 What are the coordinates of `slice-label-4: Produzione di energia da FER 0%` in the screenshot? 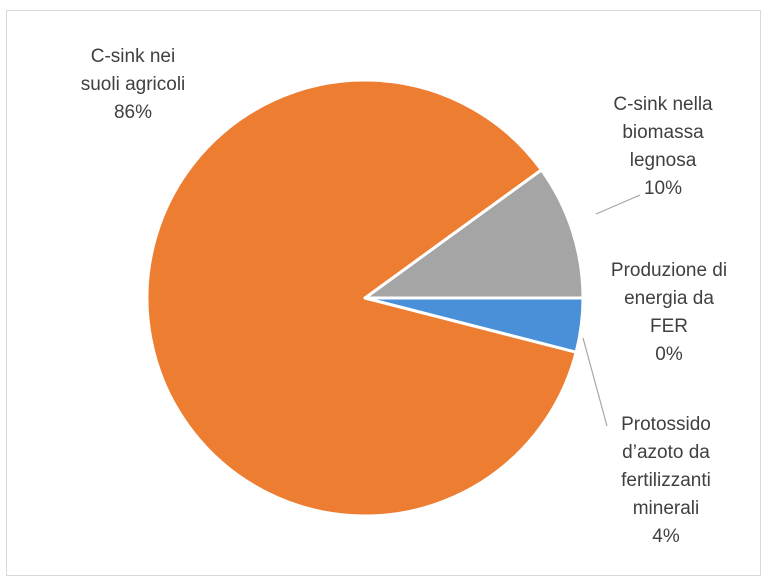 It's located at (669, 312).